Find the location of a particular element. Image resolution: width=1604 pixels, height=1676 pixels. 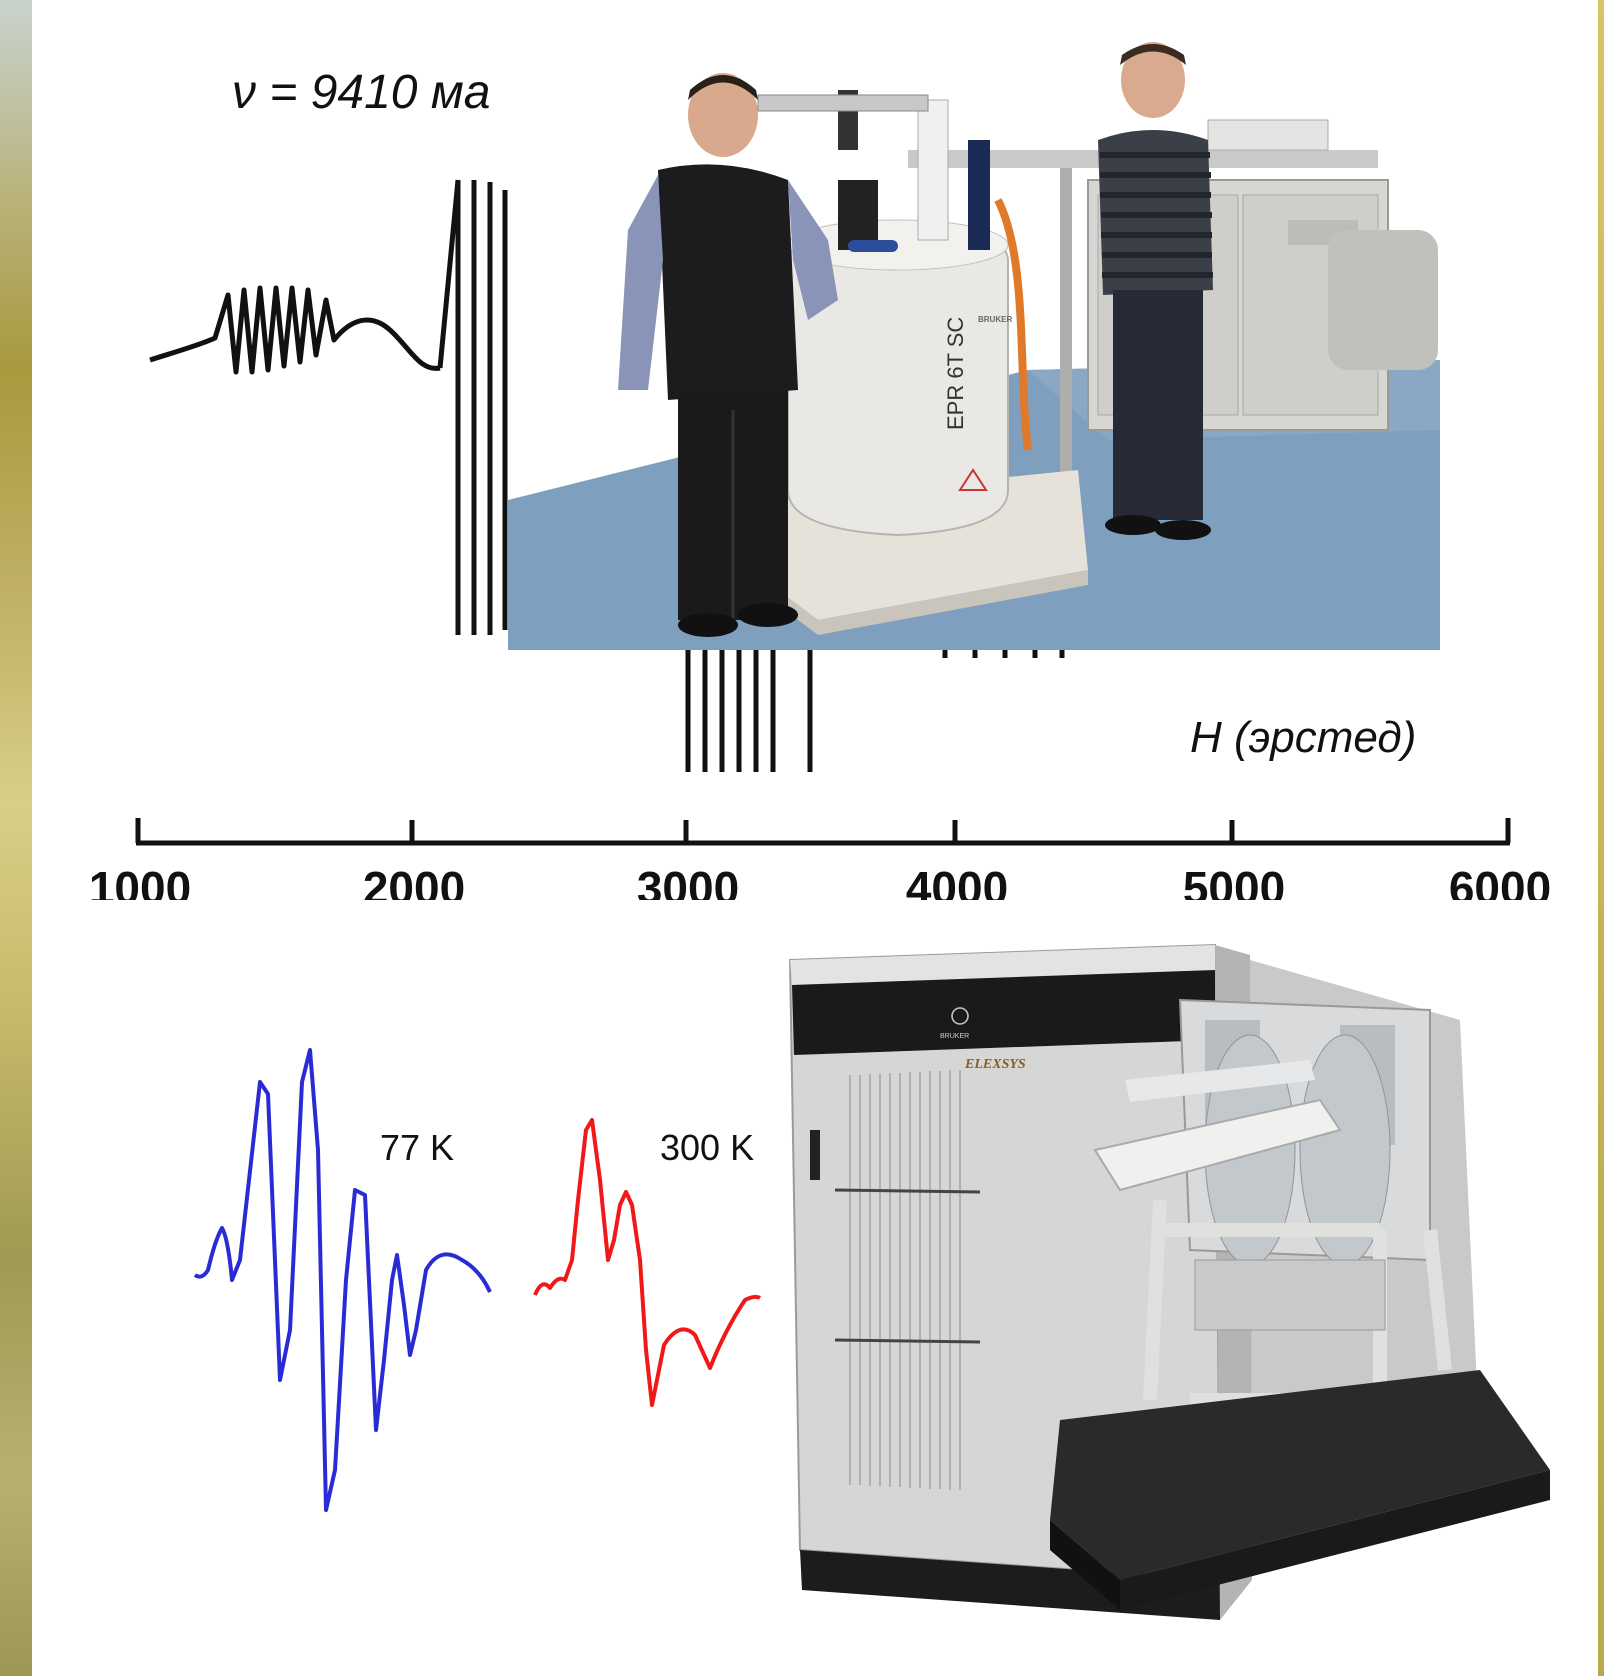

axis-tick-3000: 3000 is located at coordinates (688, 881).